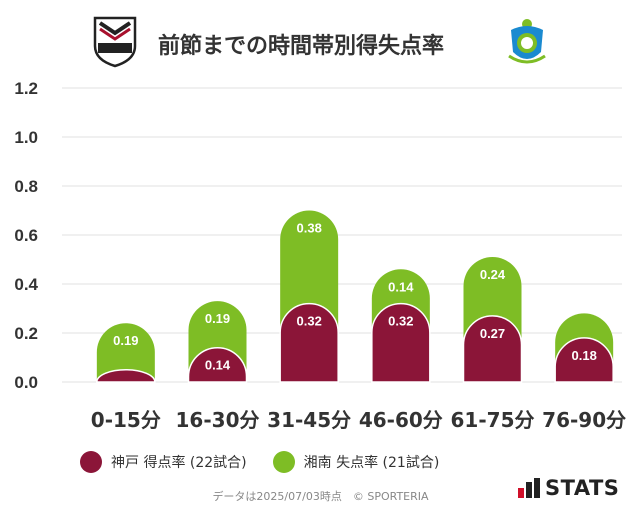  Describe the element at coordinates (492, 333) in the screenshot. I see `value-label-kobe: 0.27` at that location.